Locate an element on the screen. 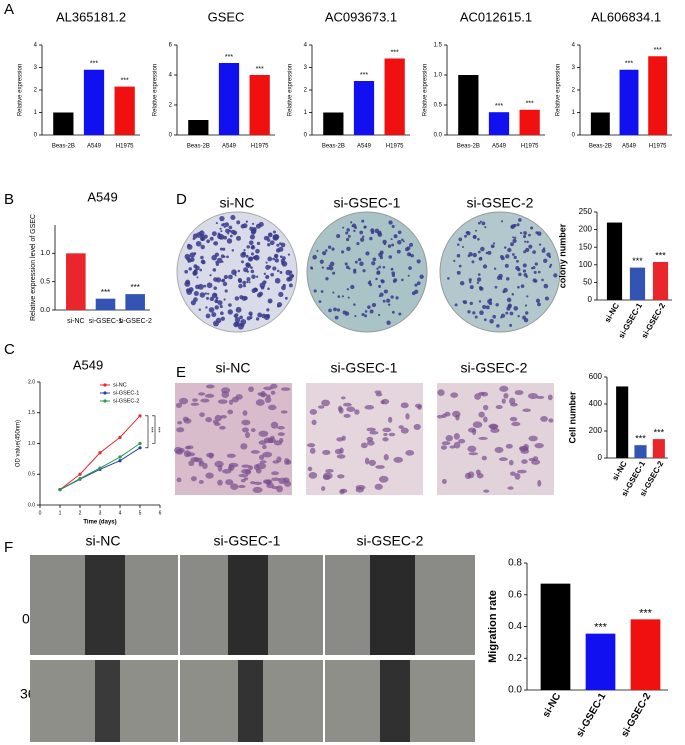 This screenshot has width=685, height=745. y-tick-label: 2.0 is located at coordinates (31, 382).